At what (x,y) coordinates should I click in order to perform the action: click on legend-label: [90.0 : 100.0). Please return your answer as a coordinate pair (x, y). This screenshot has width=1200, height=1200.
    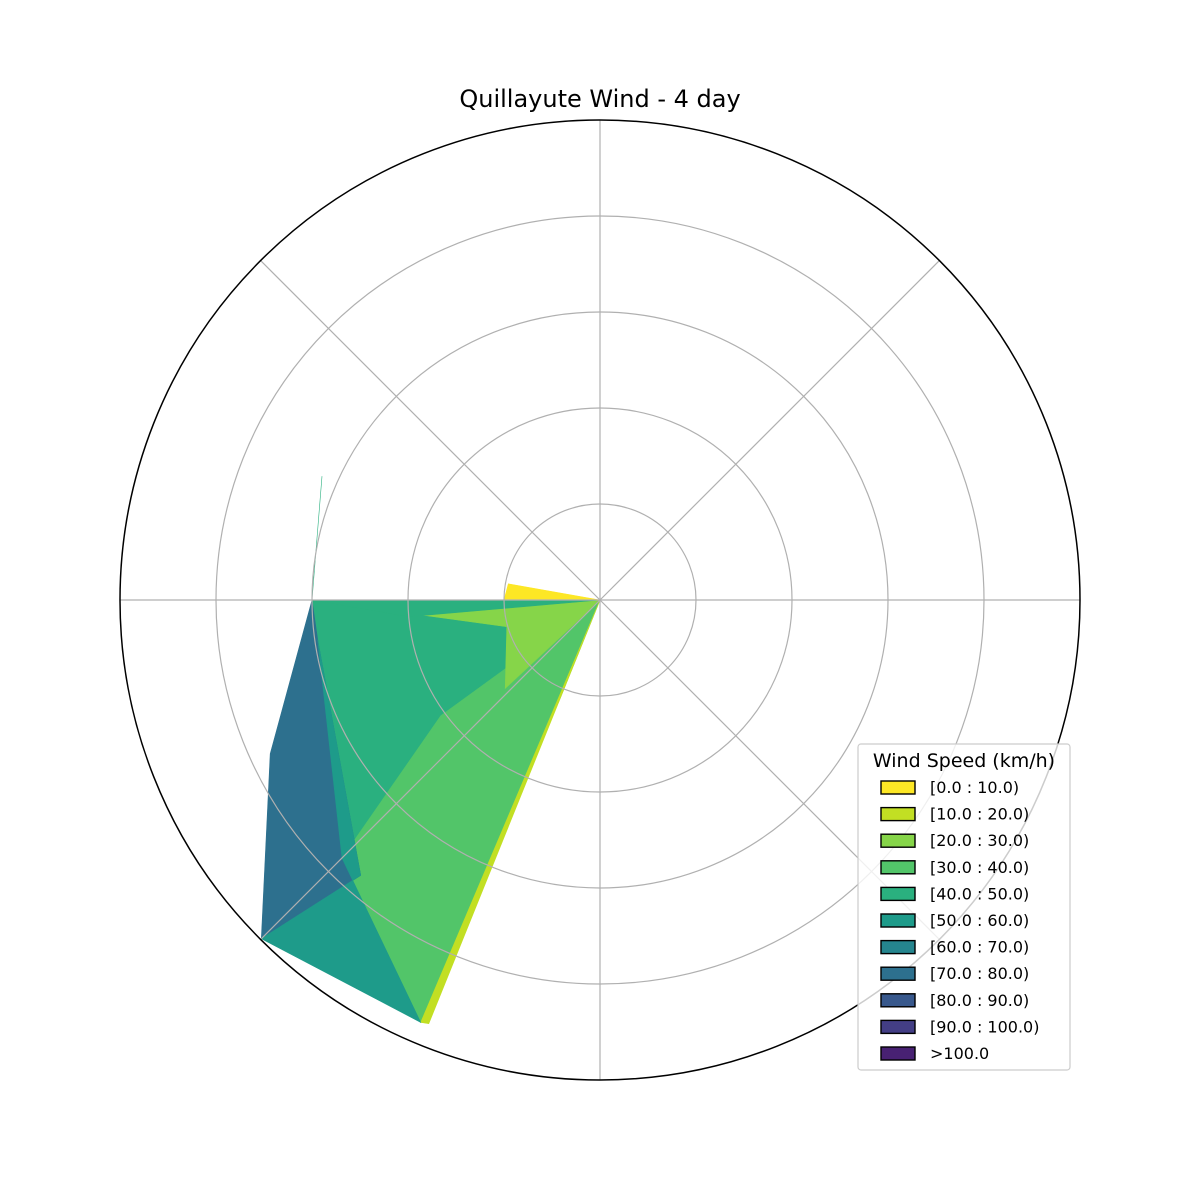
    Looking at the image, I should click on (984, 1026).